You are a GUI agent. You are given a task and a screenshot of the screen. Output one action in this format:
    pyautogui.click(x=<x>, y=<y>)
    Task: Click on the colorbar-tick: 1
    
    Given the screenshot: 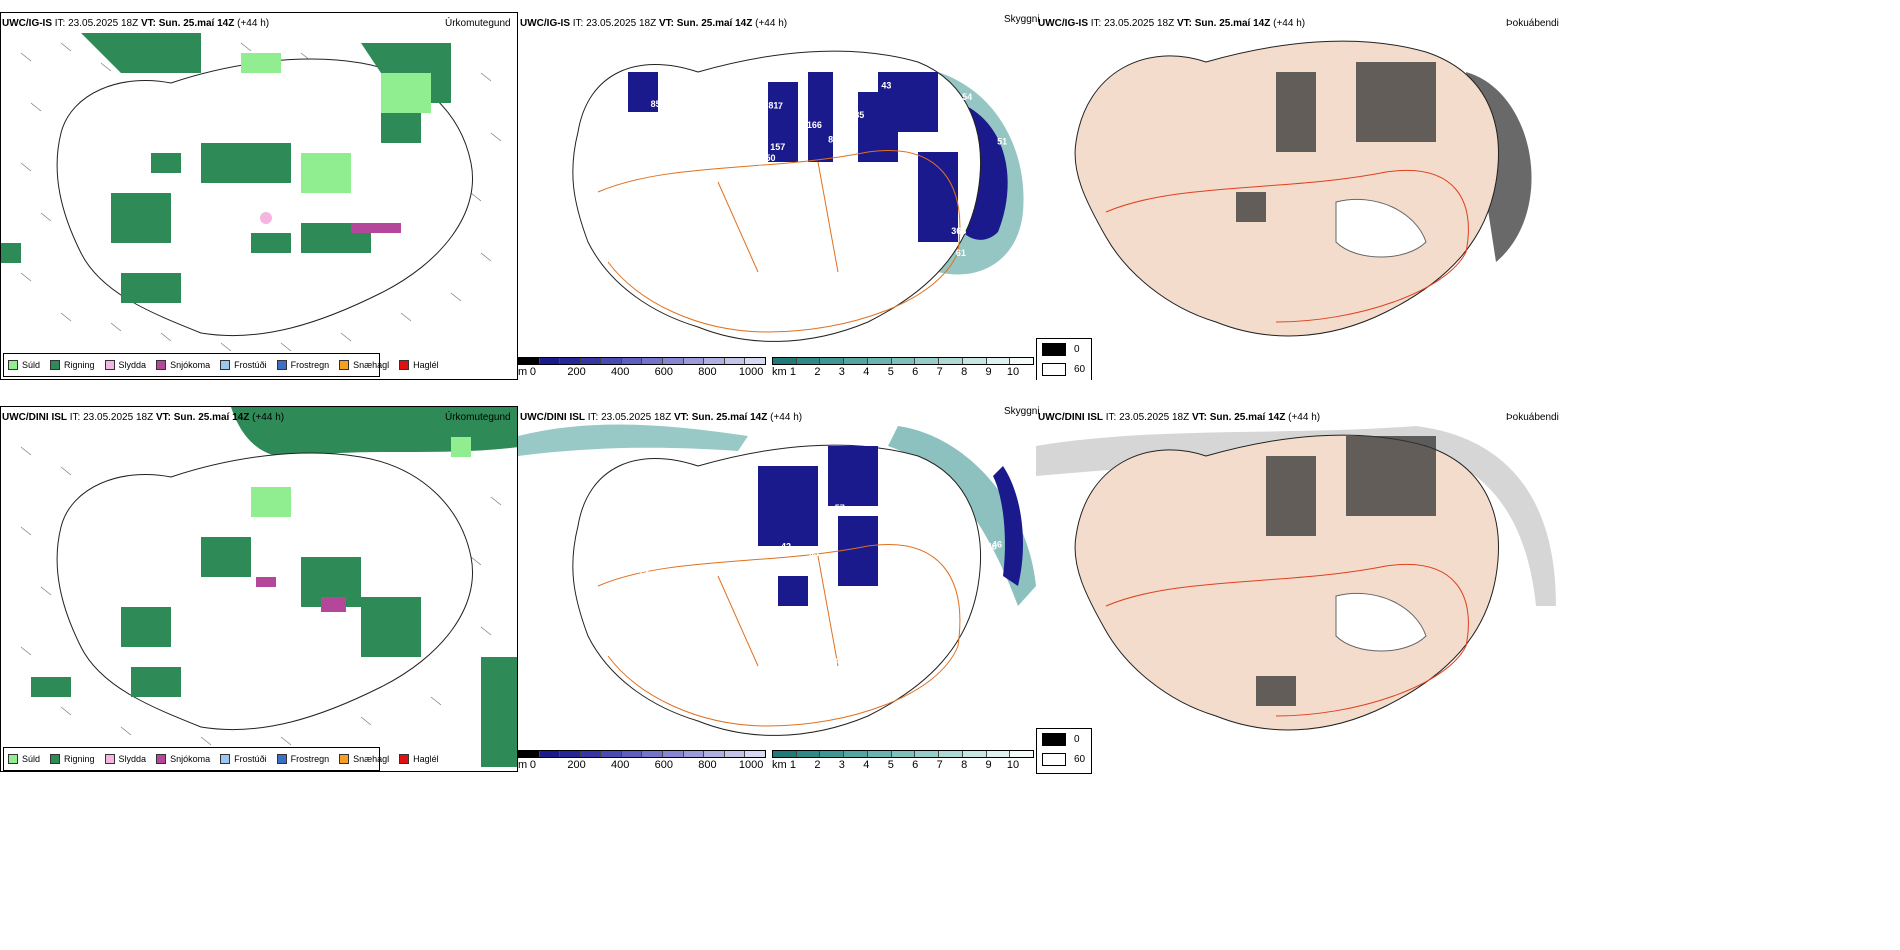 What is the action you would take?
    pyautogui.click(x=793, y=765)
    